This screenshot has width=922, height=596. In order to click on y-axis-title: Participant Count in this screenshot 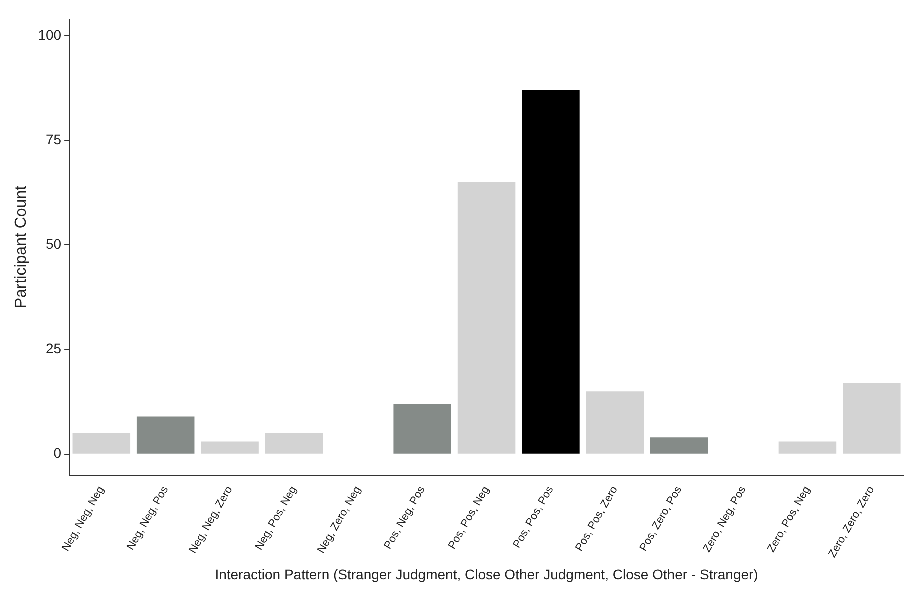, I will do `click(21, 247)`.